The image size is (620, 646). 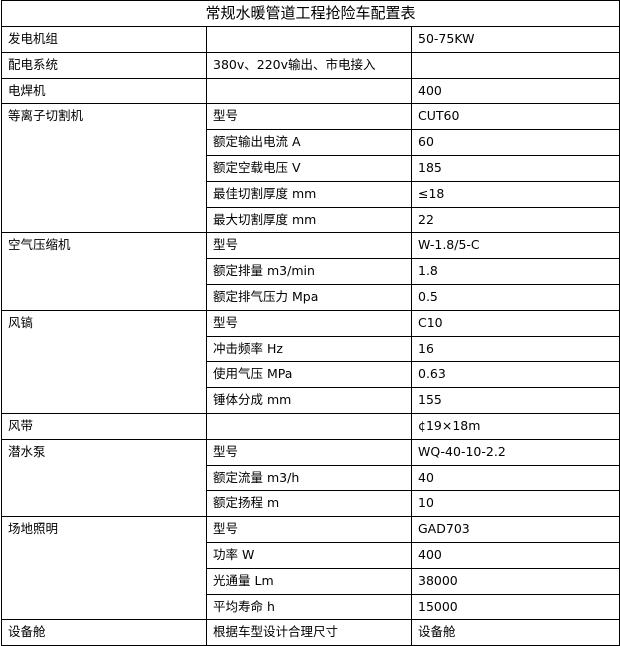 I want to click on value-cell, so click(x=515, y=65).